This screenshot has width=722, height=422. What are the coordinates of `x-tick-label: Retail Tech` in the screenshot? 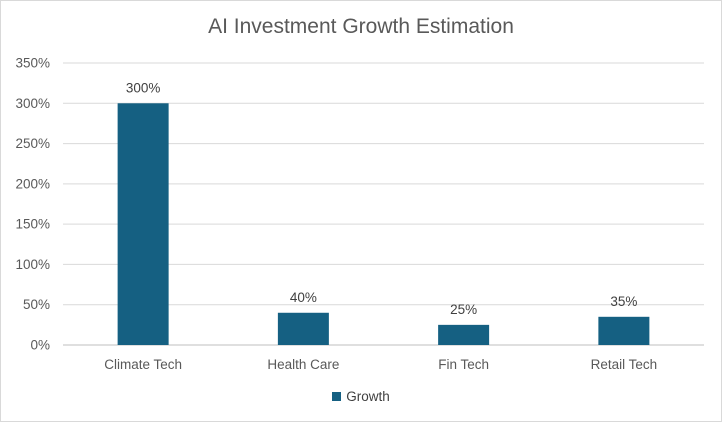 It's located at (624, 364).